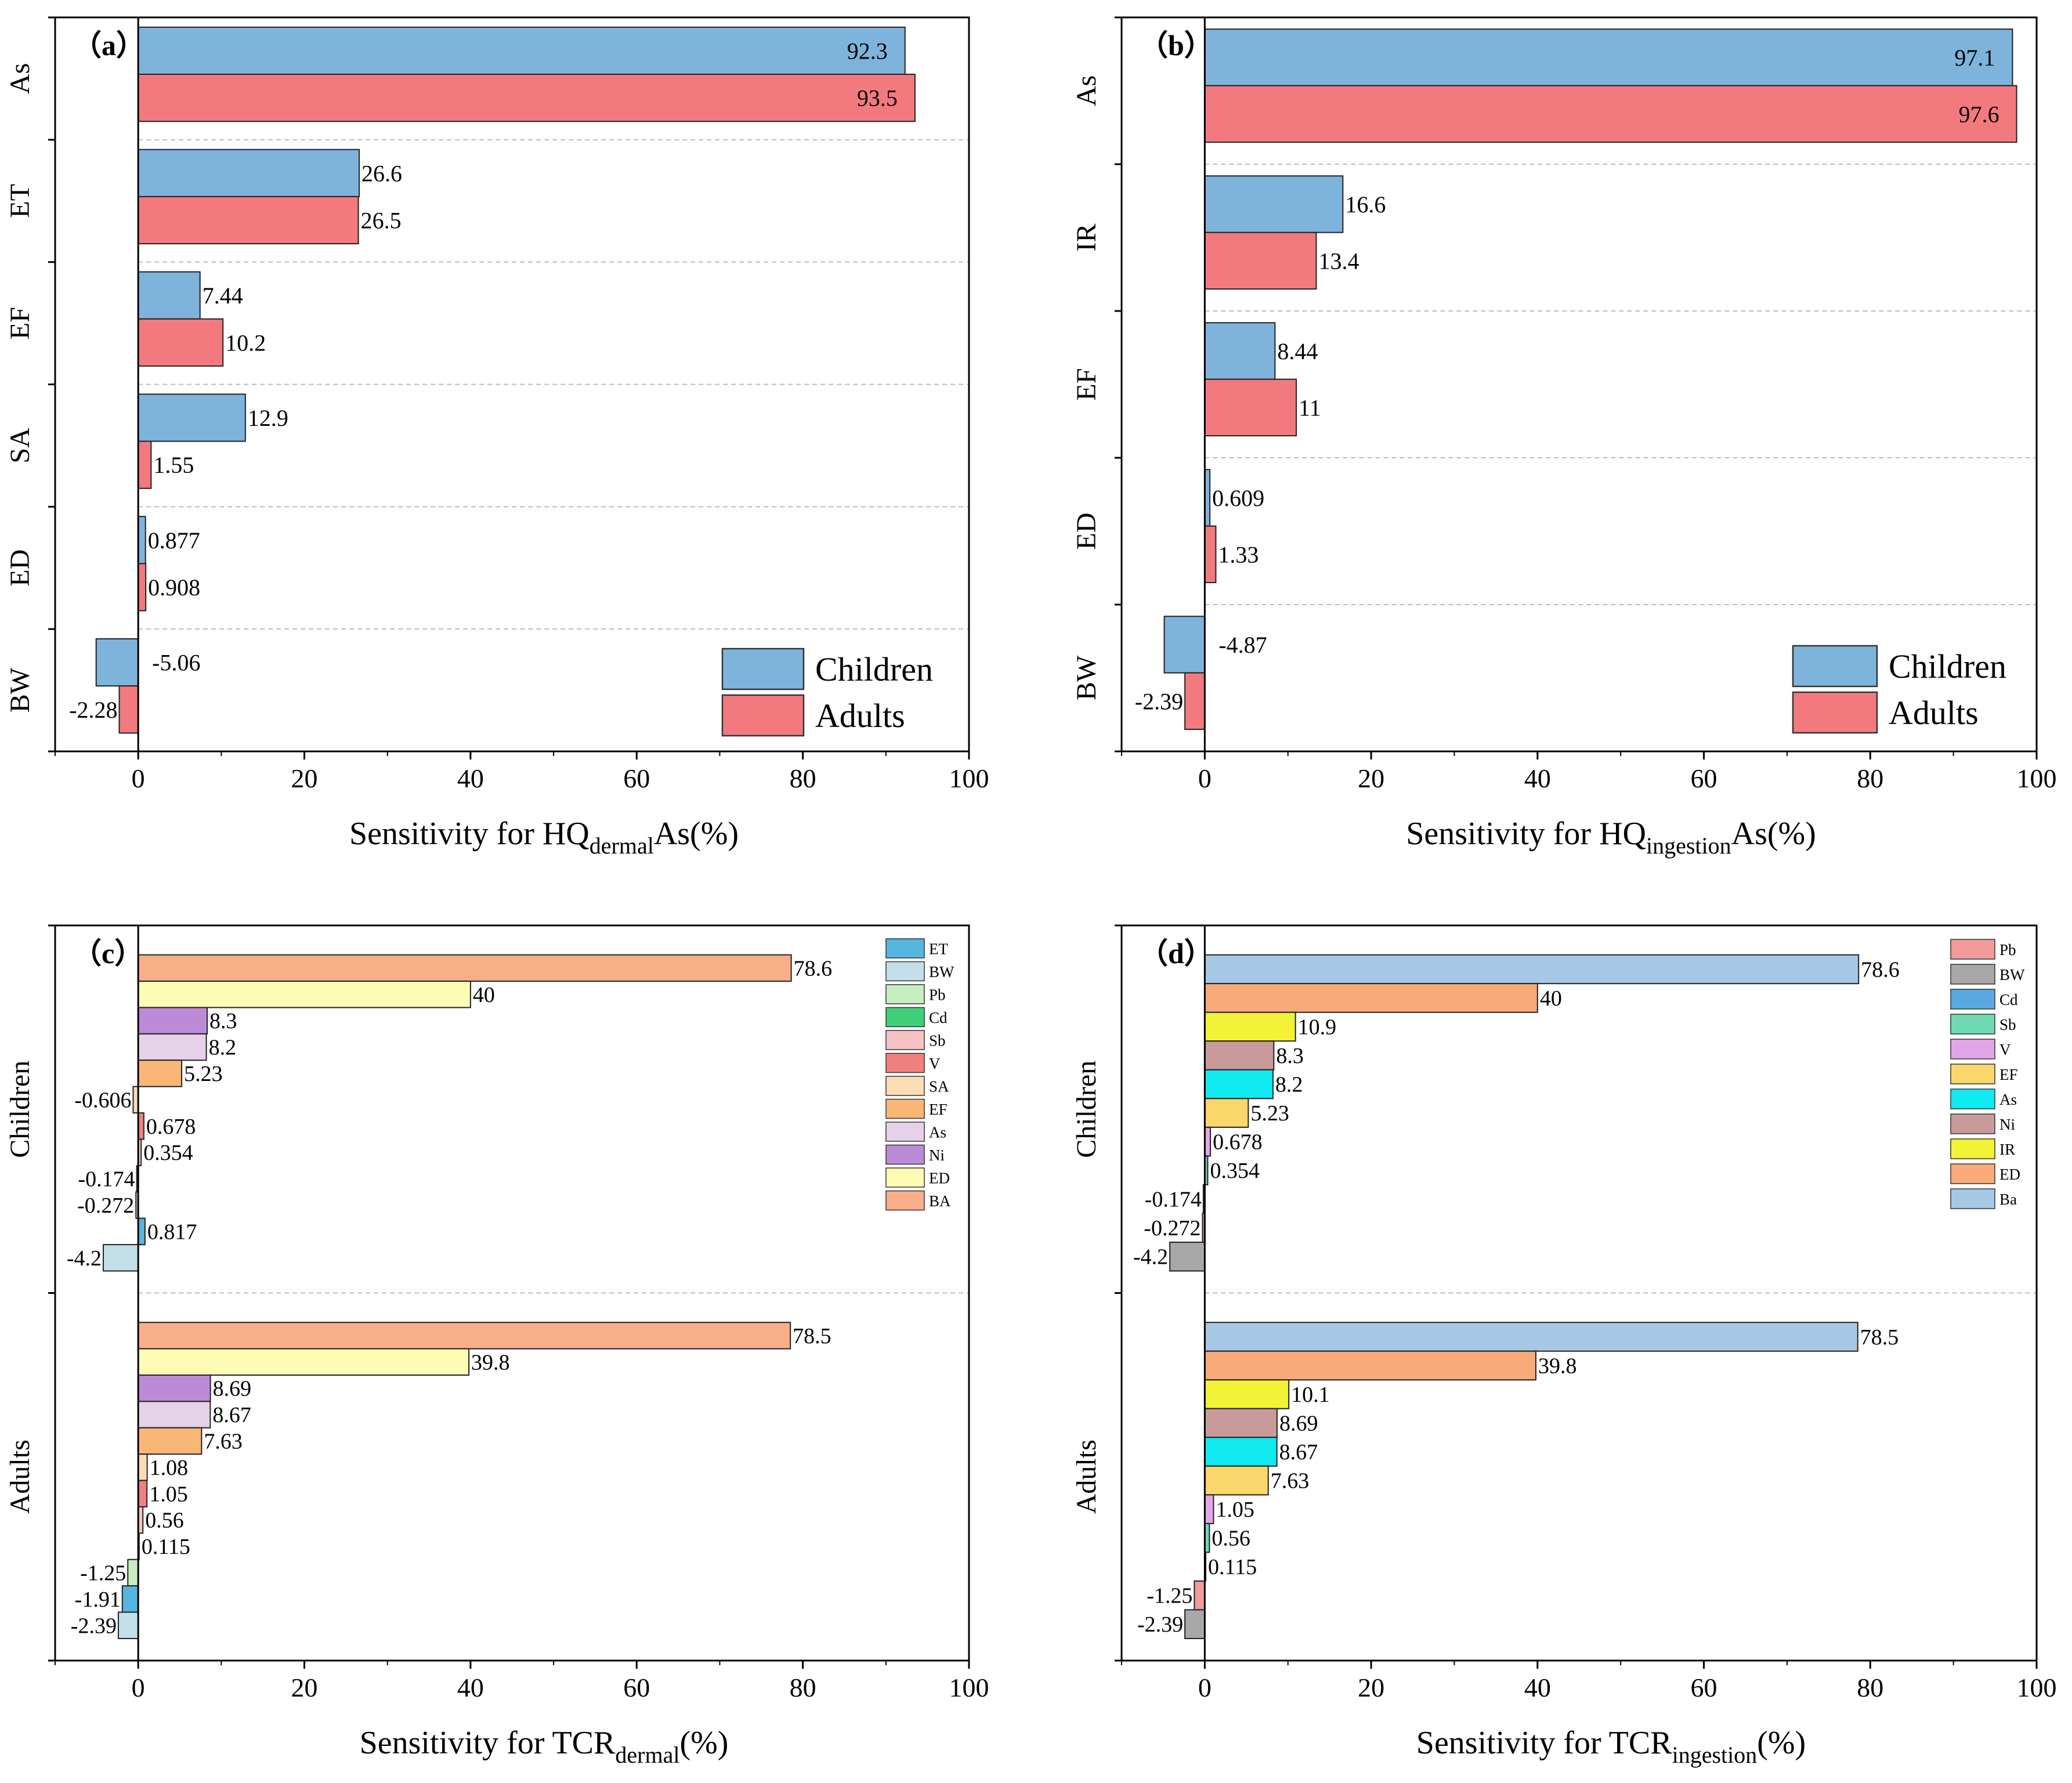 The image size is (2072, 1783). What do you see at coordinates (937, 995) in the screenshot?
I see `legend-label: Pb` at bounding box center [937, 995].